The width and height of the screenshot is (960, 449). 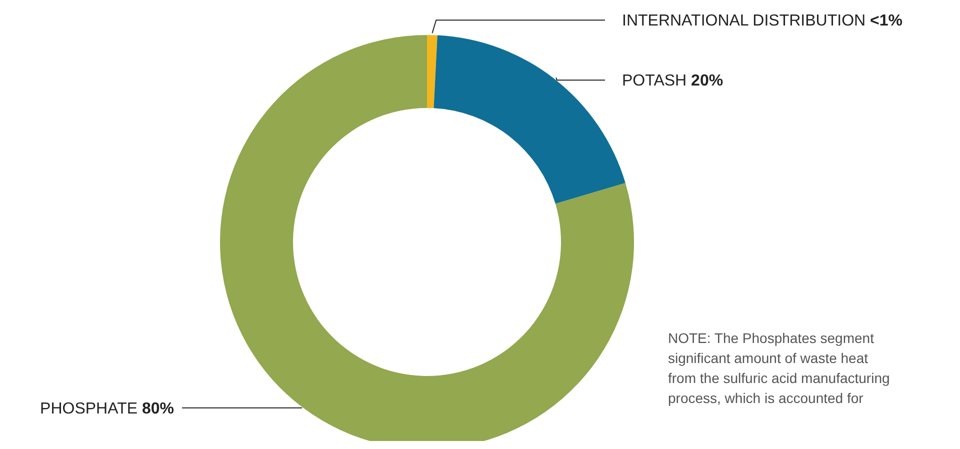 I want to click on text: NOTE: The Phosphates segment significant amount of waste heat from the sulfuric acid manufacturing process, which is accounted for, so click(x=779, y=368).